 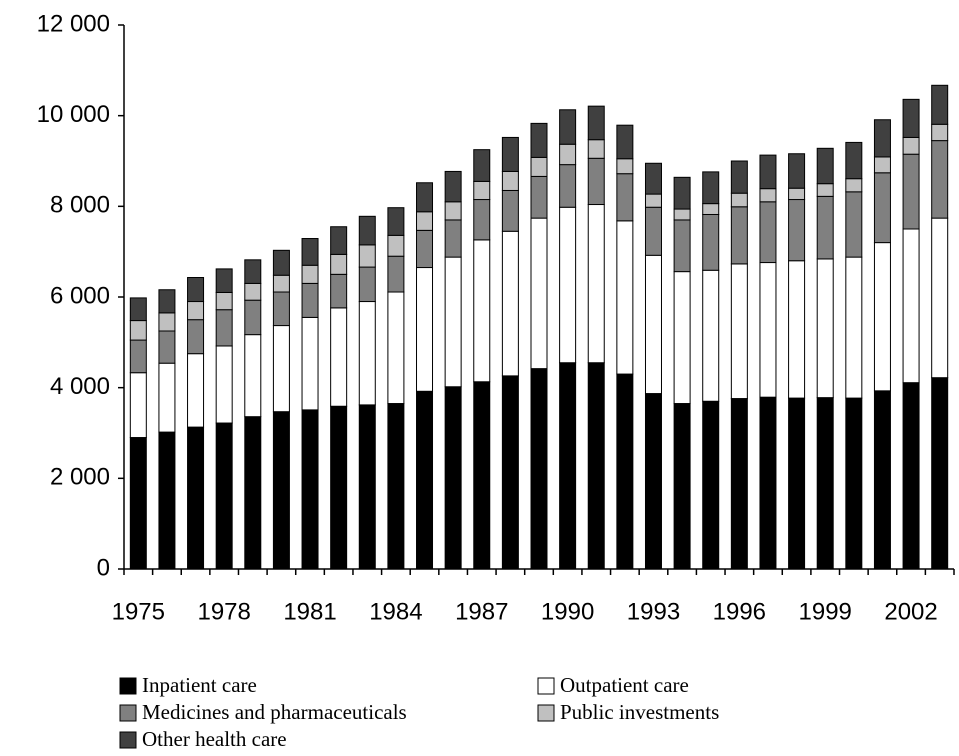 I want to click on legend-label: Inpatient care, so click(x=199, y=685).